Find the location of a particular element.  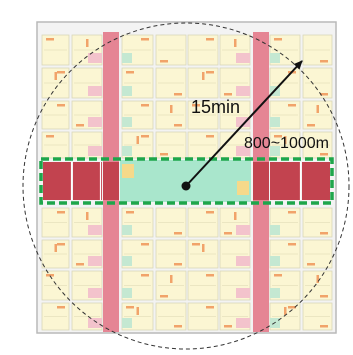

corridor-red-blocks is located at coordinates (186, 181).